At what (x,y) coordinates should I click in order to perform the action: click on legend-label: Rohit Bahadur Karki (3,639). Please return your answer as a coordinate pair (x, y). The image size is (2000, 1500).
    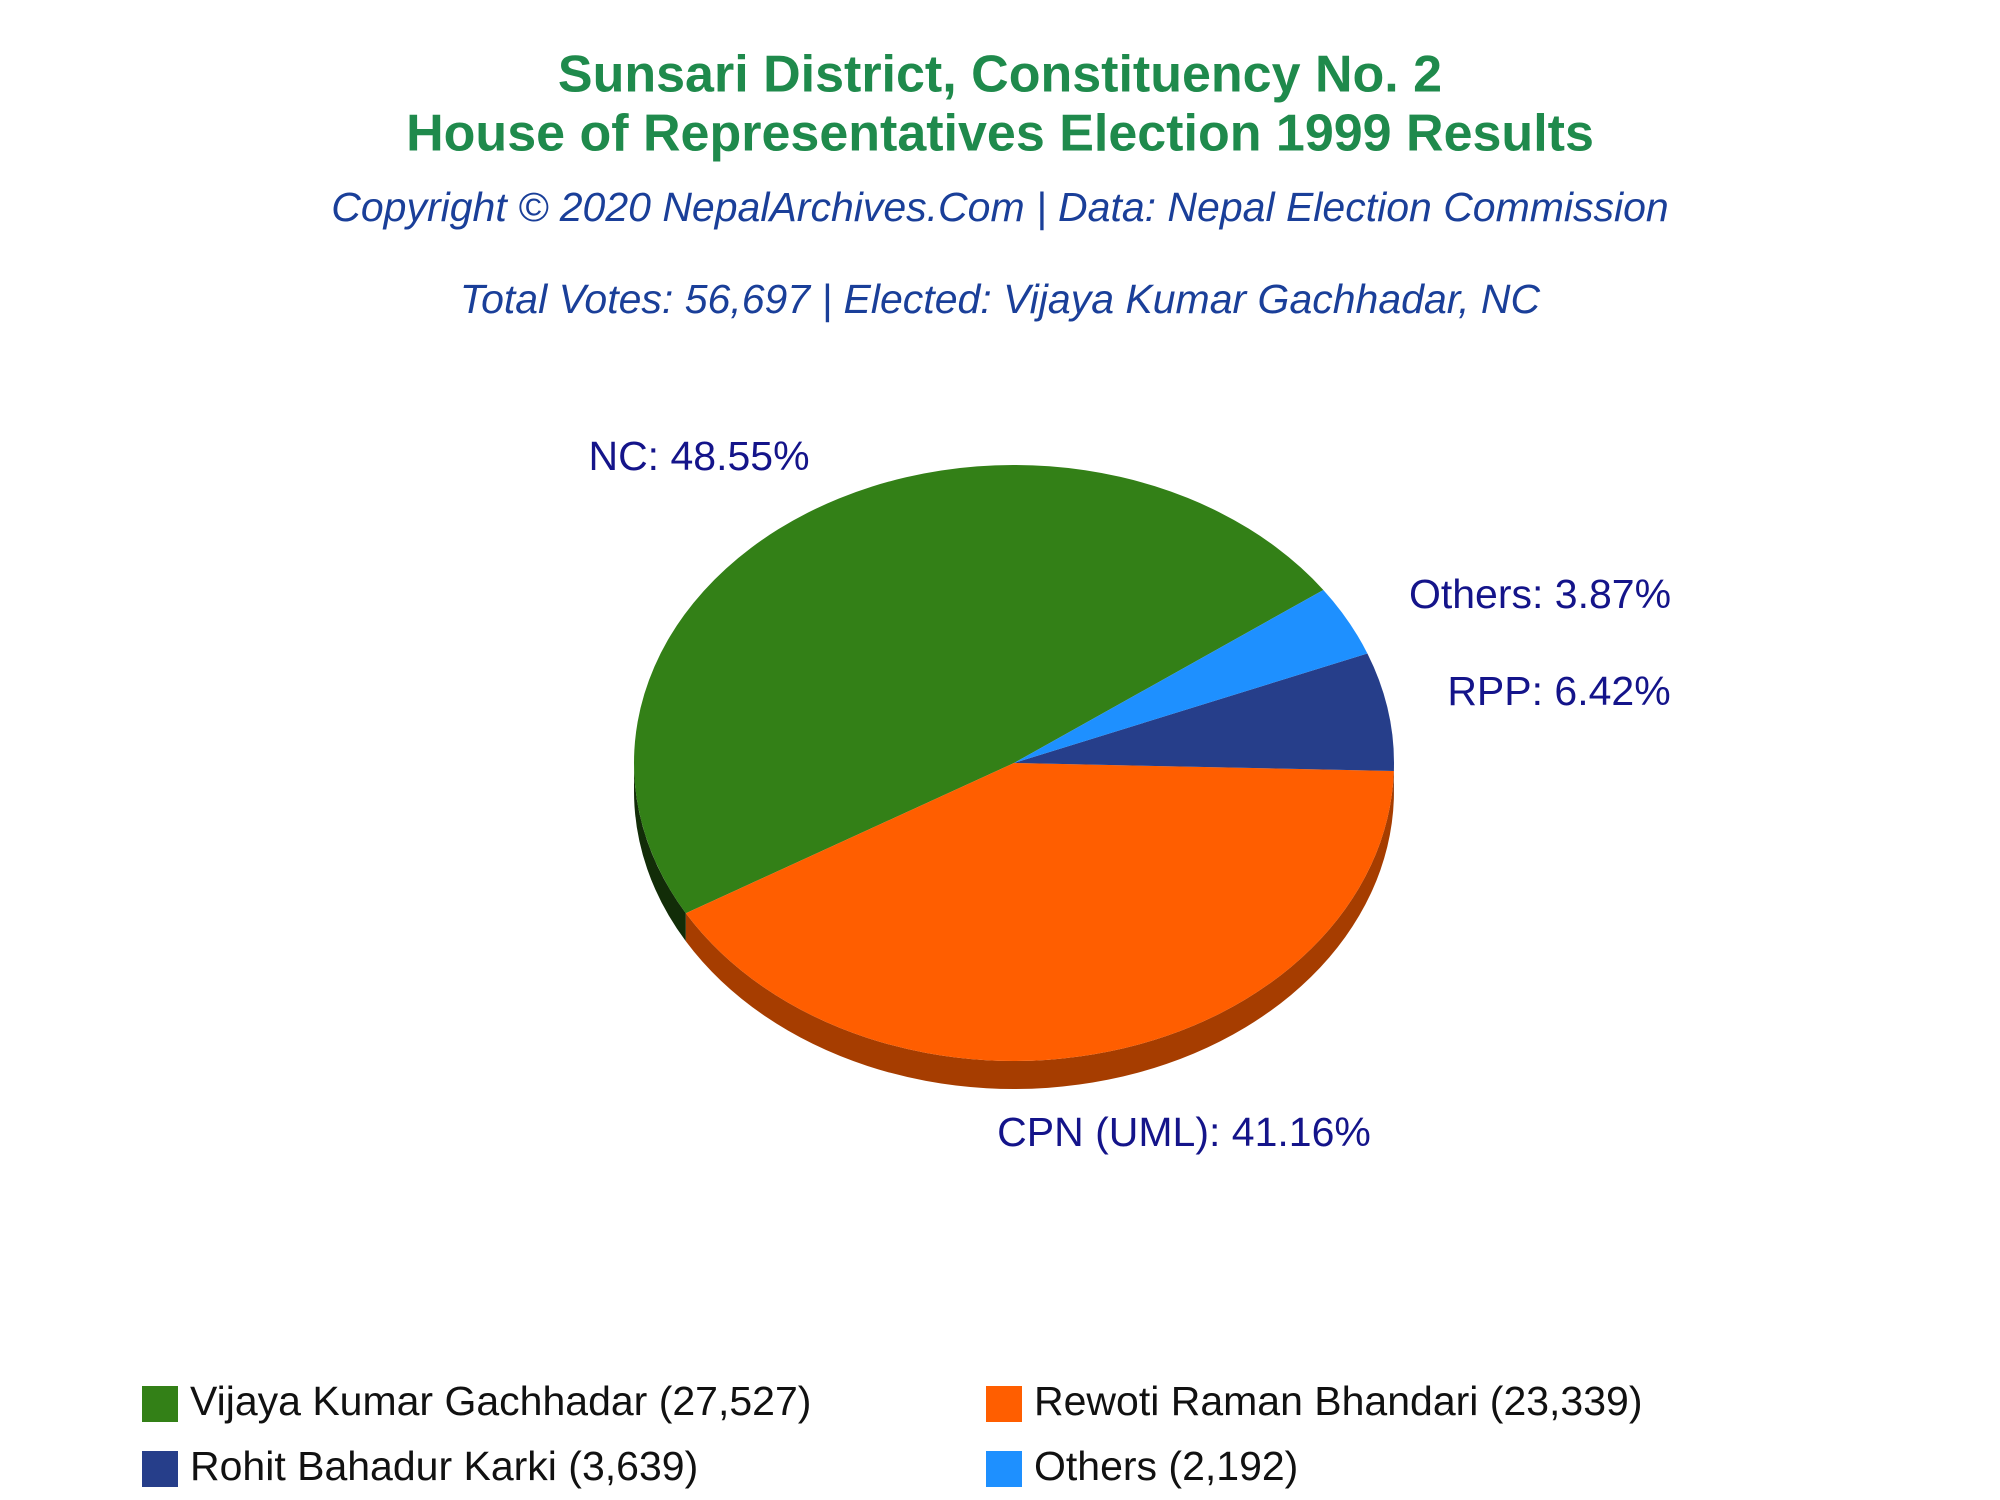
    Looking at the image, I should click on (444, 1466).